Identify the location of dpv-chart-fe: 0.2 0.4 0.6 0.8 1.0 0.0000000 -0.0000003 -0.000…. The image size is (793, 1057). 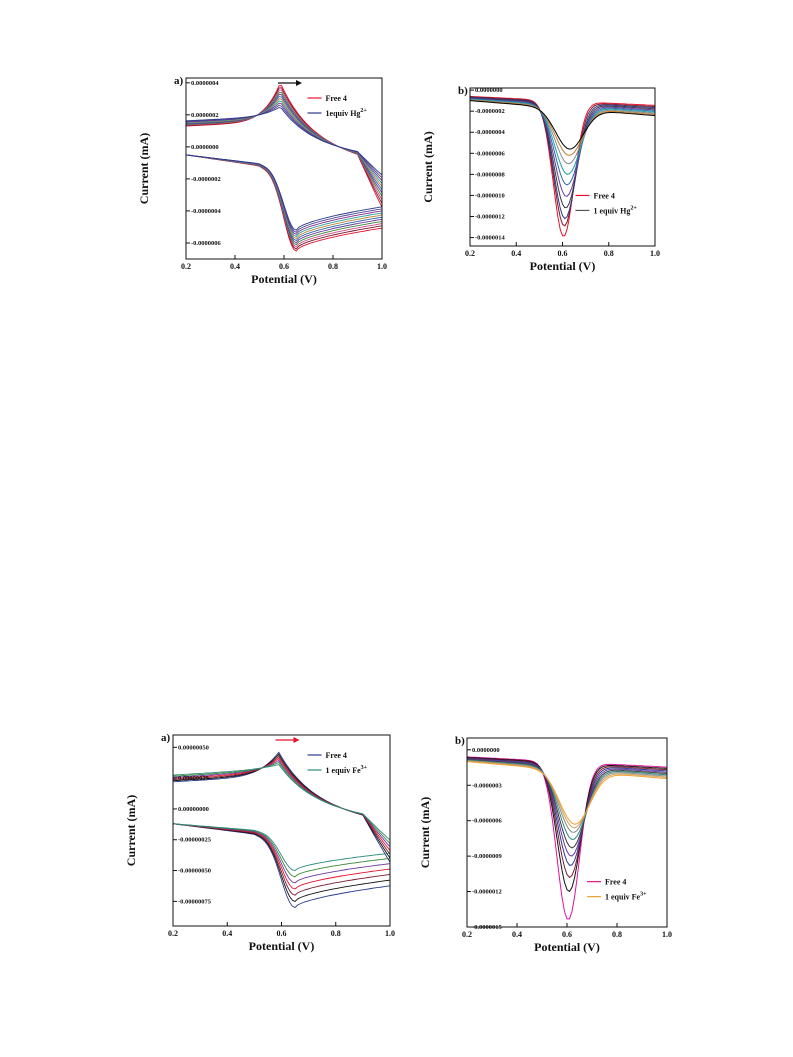
(549, 847).